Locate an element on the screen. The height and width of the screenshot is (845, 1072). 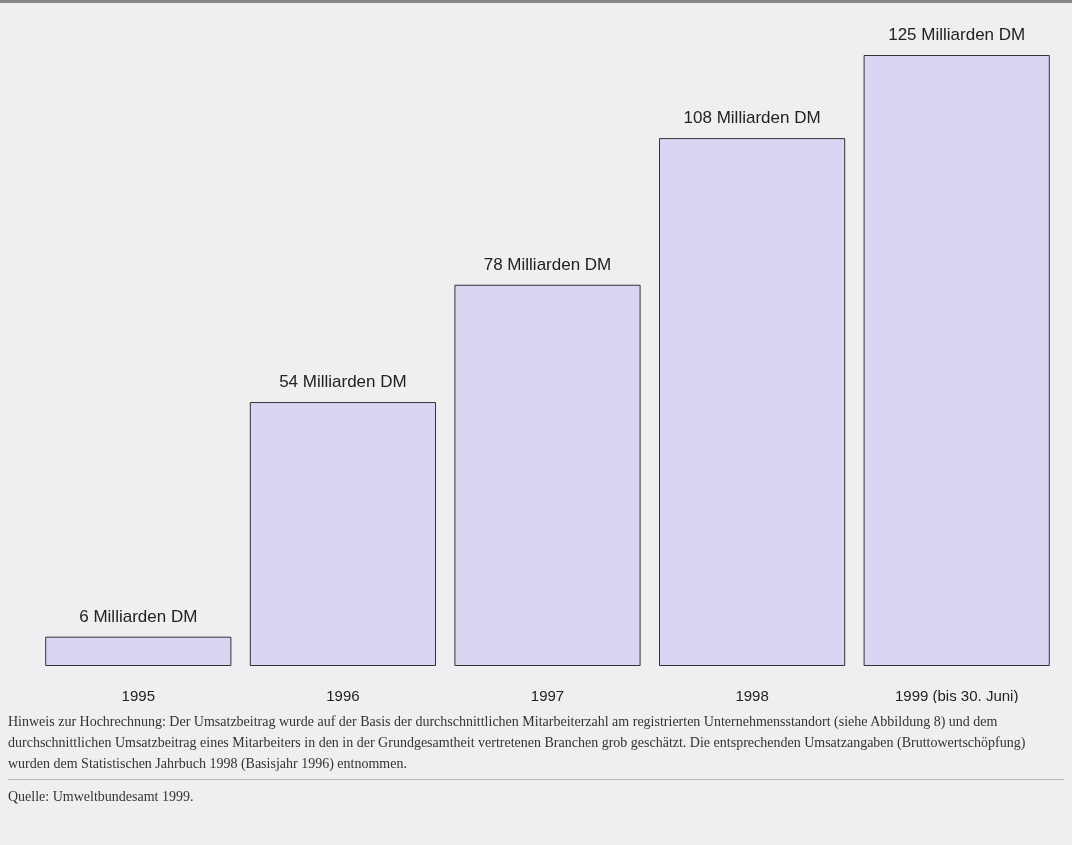
x-tick-label: 1995 is located at coordinates (138, 695).